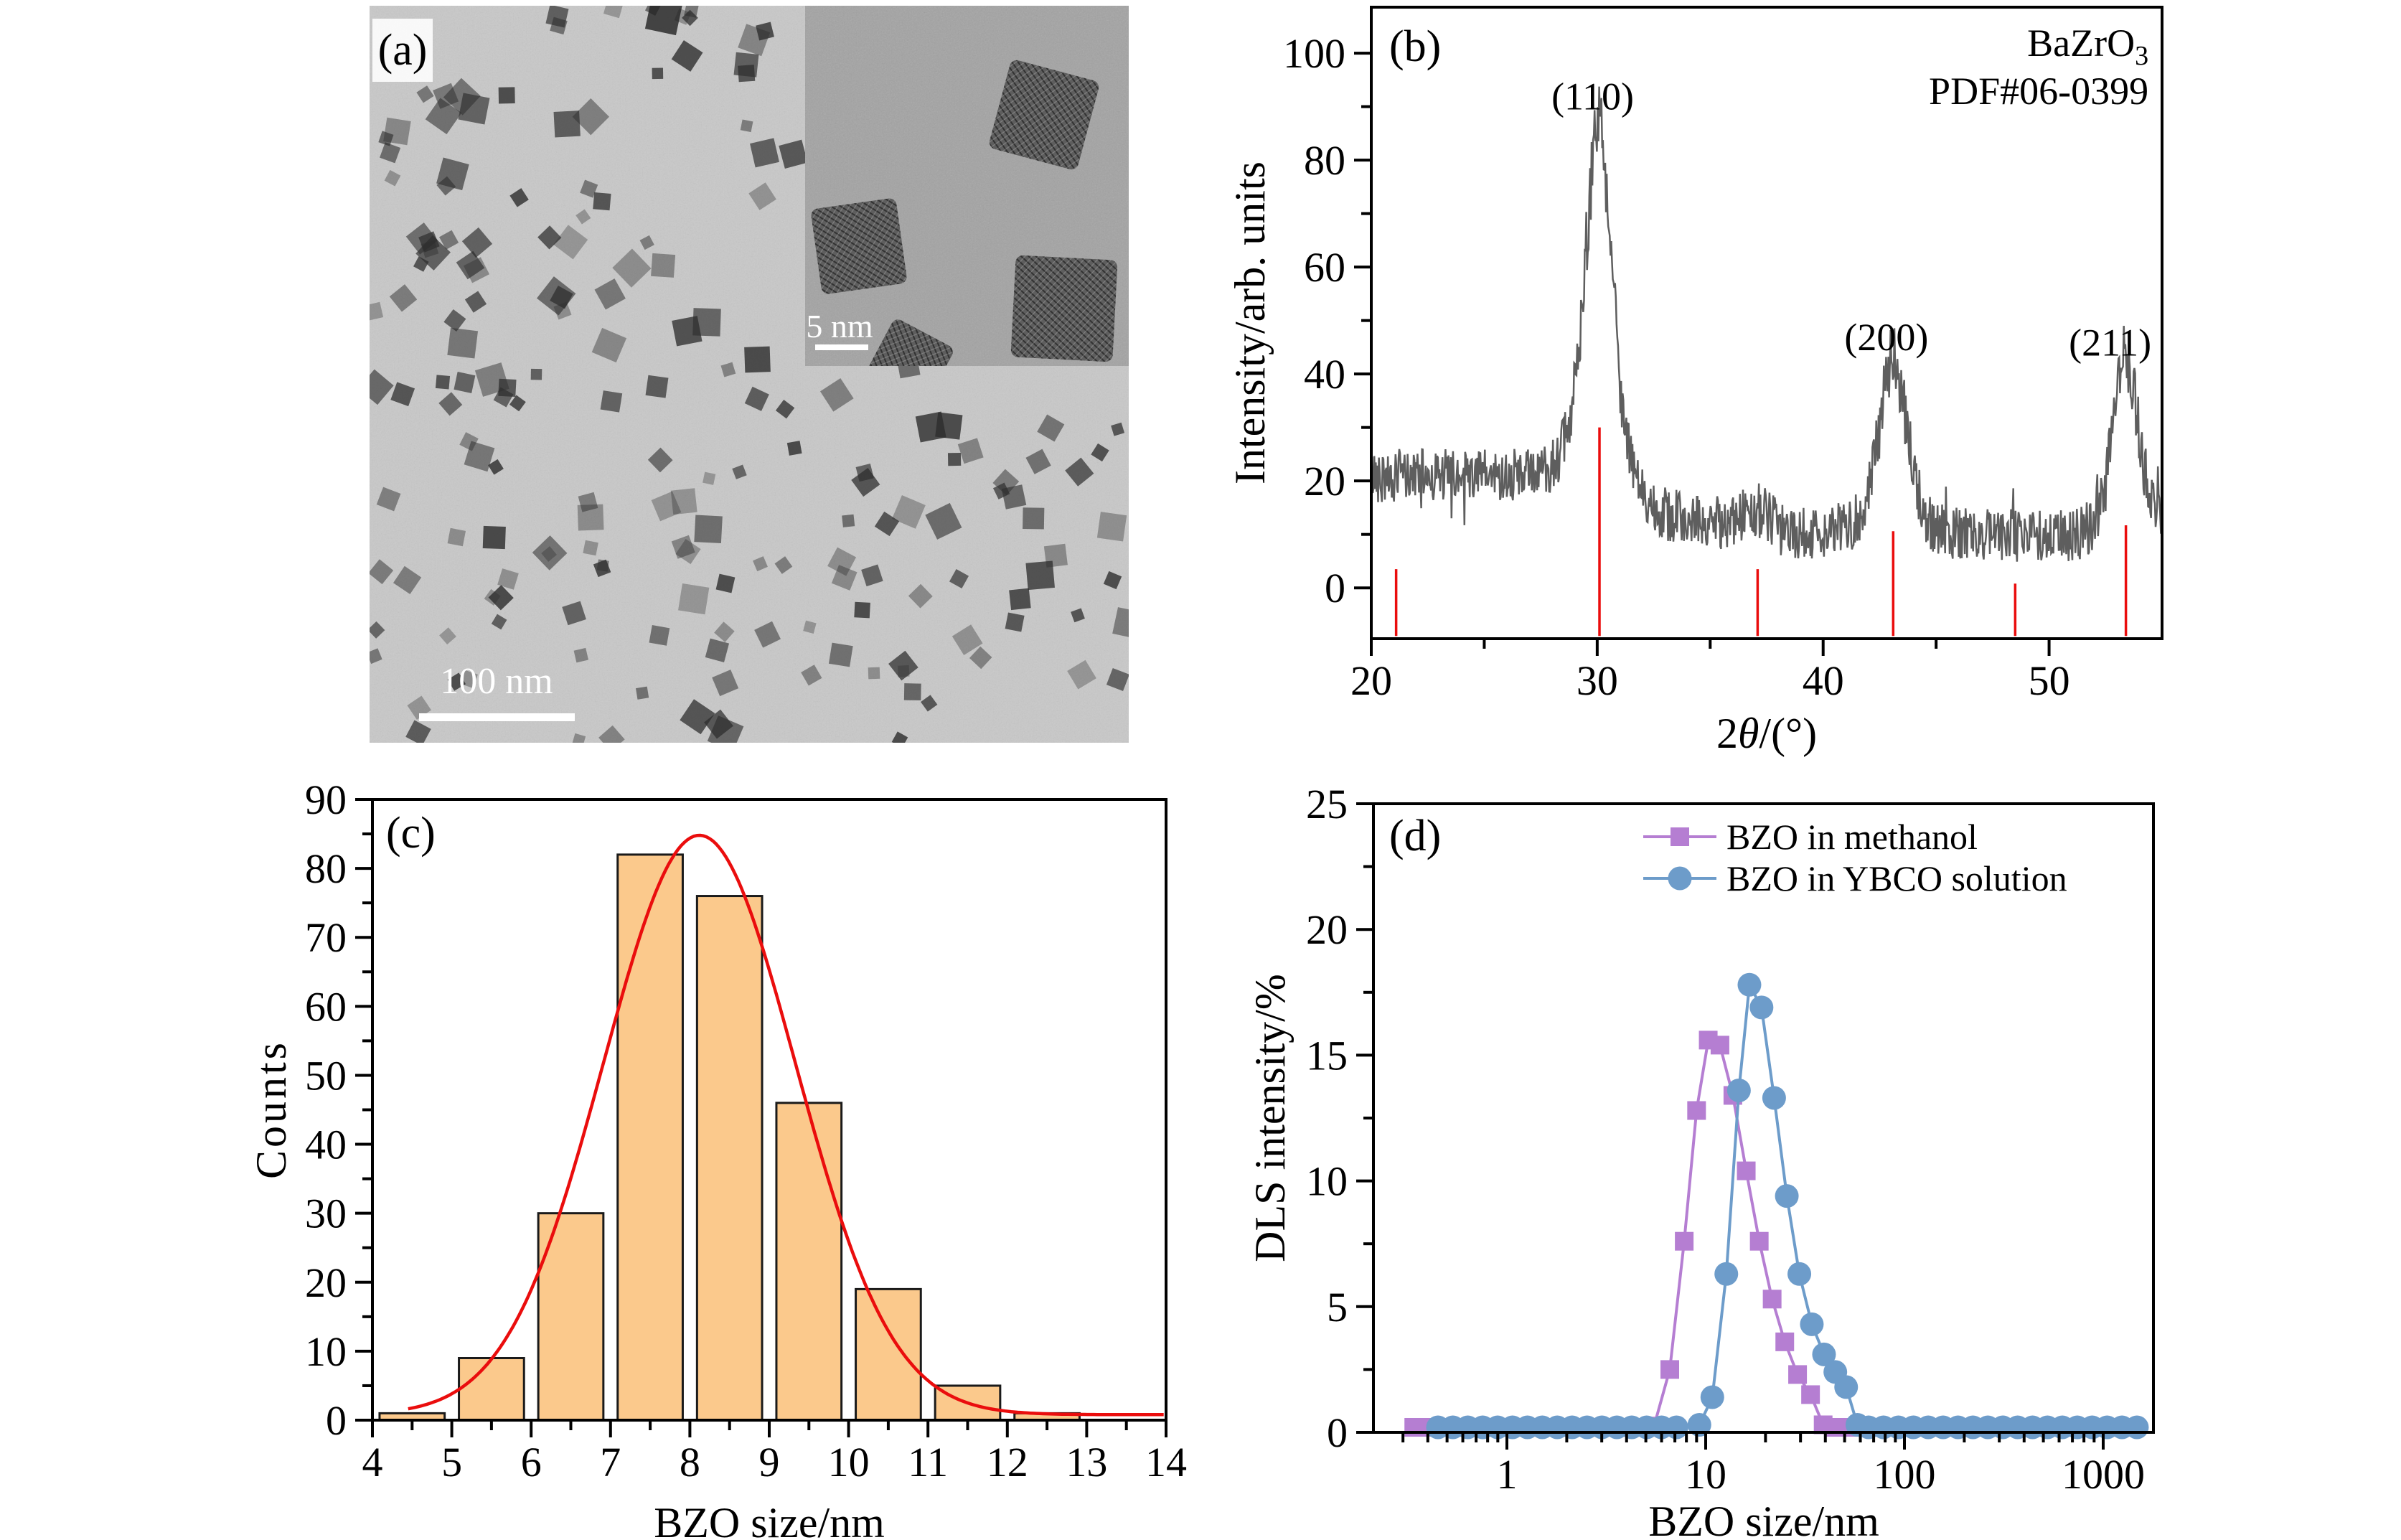  What do you see at coordinates (1270, 1118) in the screenshot?
I see `y-axis-label: DLS intensity/%` at bounding box center [1270, 1118].